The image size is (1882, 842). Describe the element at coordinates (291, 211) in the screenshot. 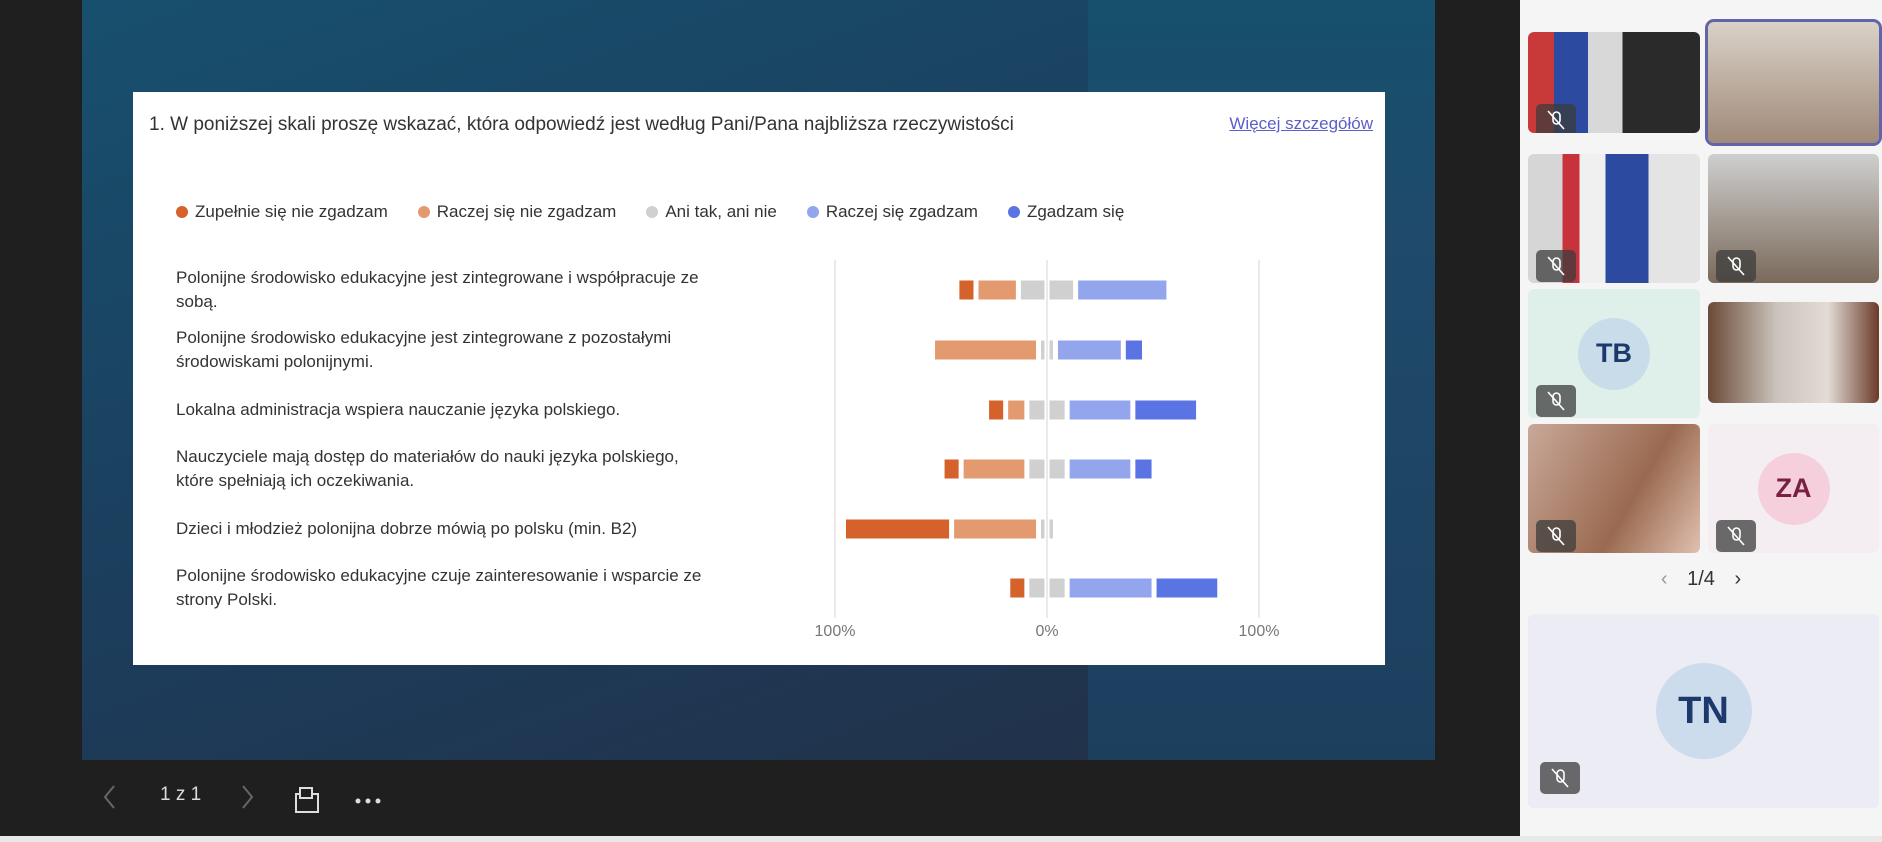

I see `legend-label: Zupełnie się nie zgadzam` at that location.